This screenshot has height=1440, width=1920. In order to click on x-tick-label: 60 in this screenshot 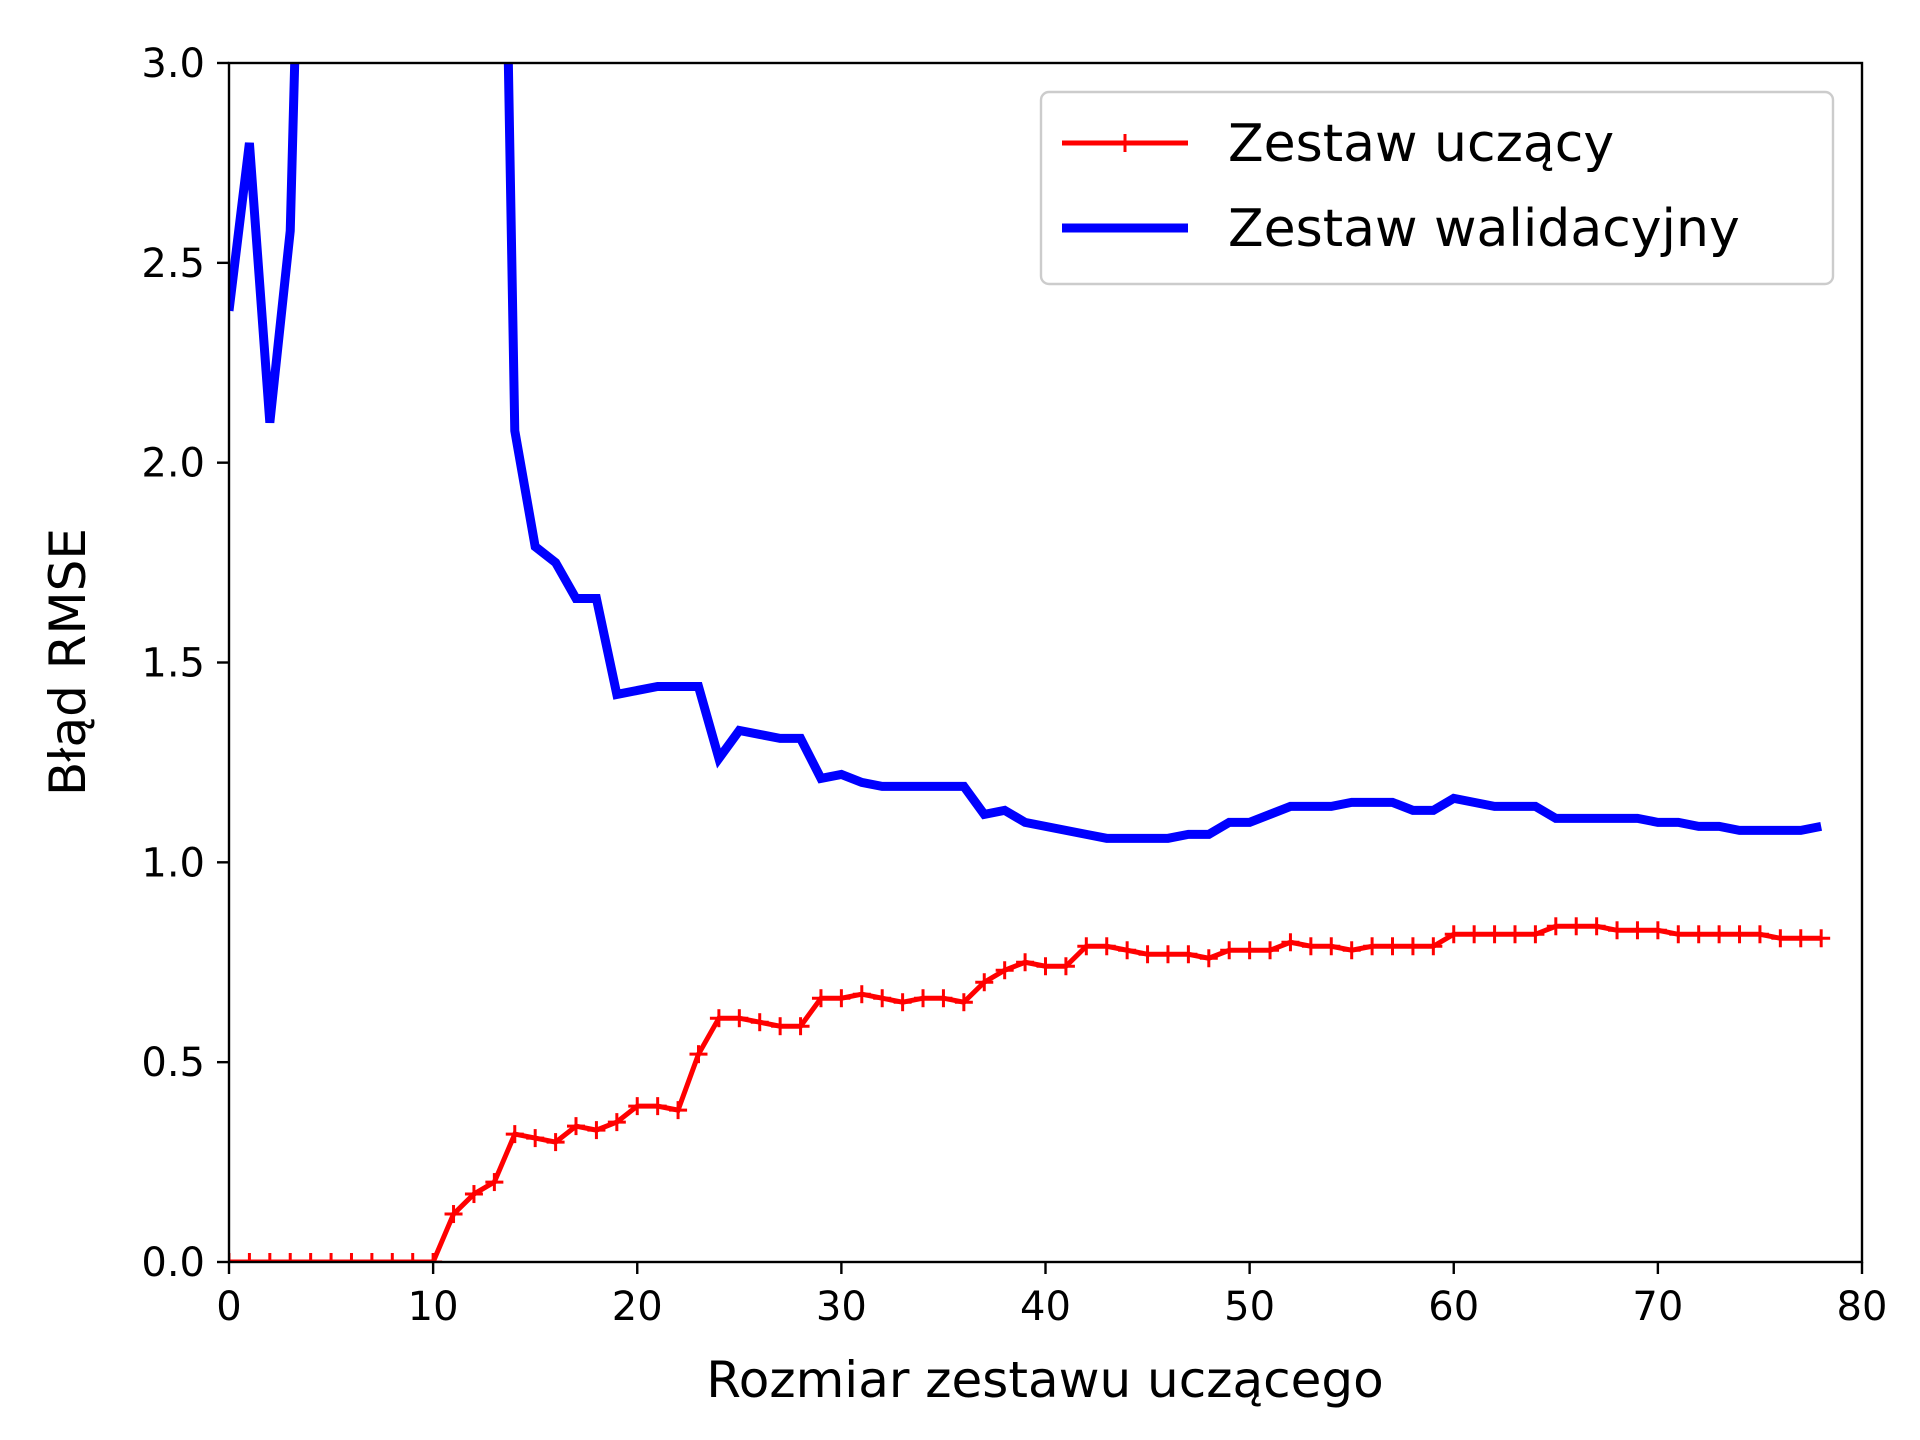, I will do `click(1453, 1307)`.